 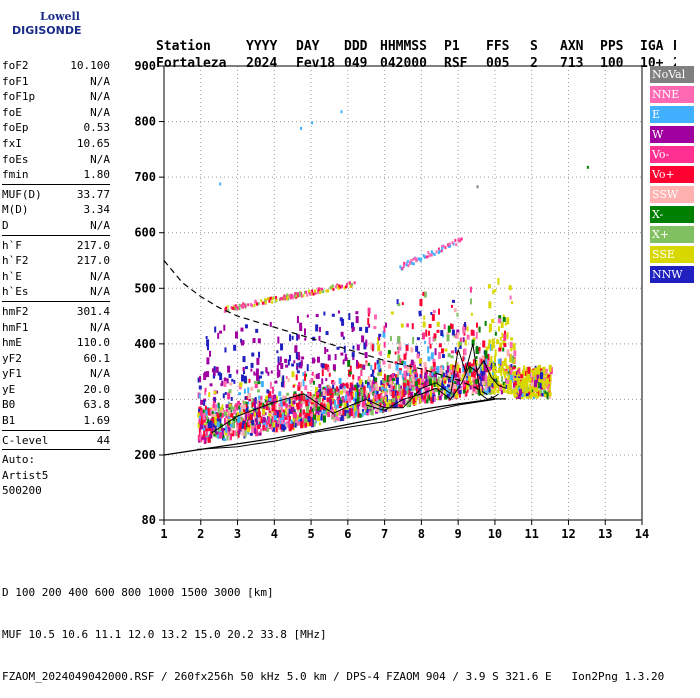 I want to click on parameter-name: hmE, so click(x=12, y=343).